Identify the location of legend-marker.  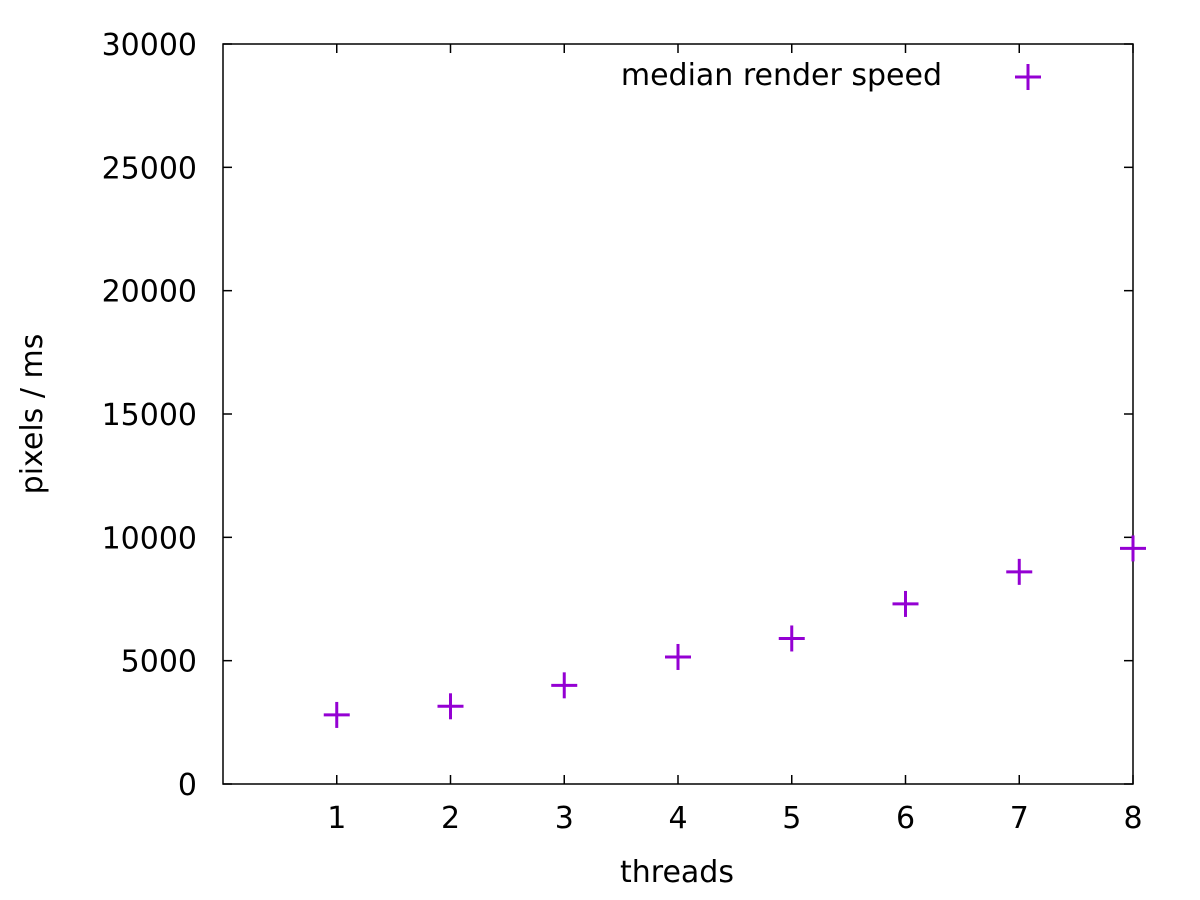
(1028, 77).